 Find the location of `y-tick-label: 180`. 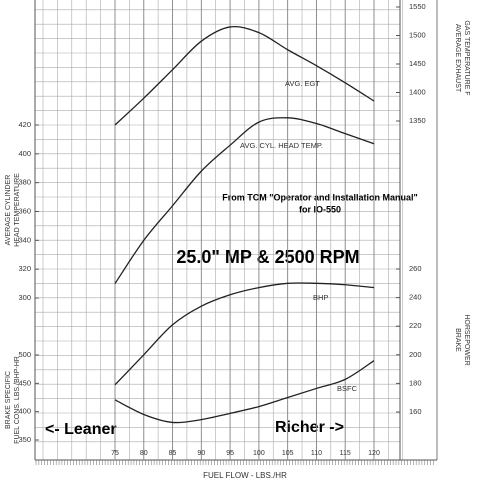

y-tick-label: 180 is located at coordinates (415, 382).